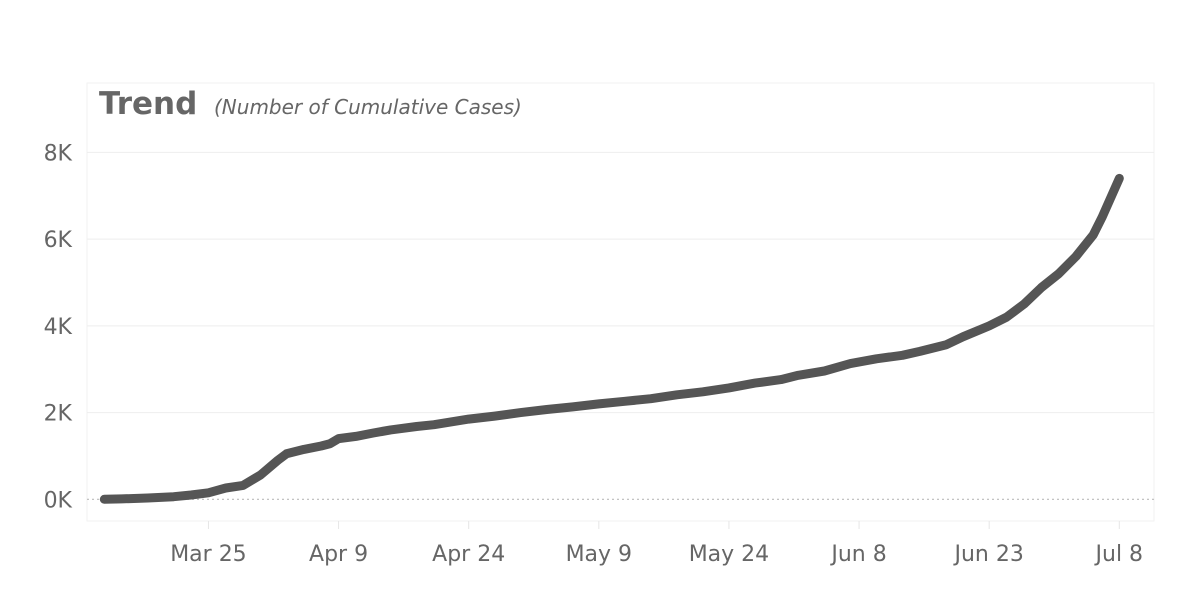 The image size is (1182, 598). Describe the element at coordinates (208, 554) in the screenshot. I see `x-tick-label: Mar 25` at that location.